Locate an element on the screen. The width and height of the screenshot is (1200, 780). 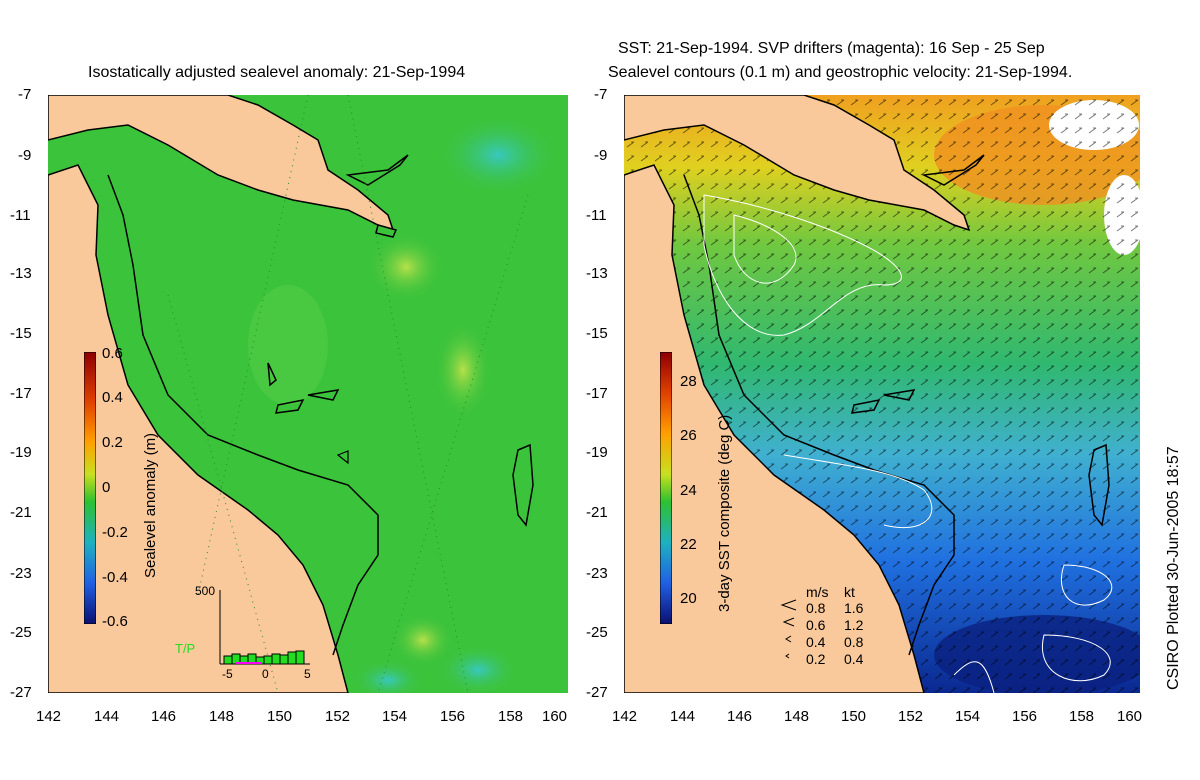
left-colorbar-tick-0: 0.6 is located at coordinates (112, 353).